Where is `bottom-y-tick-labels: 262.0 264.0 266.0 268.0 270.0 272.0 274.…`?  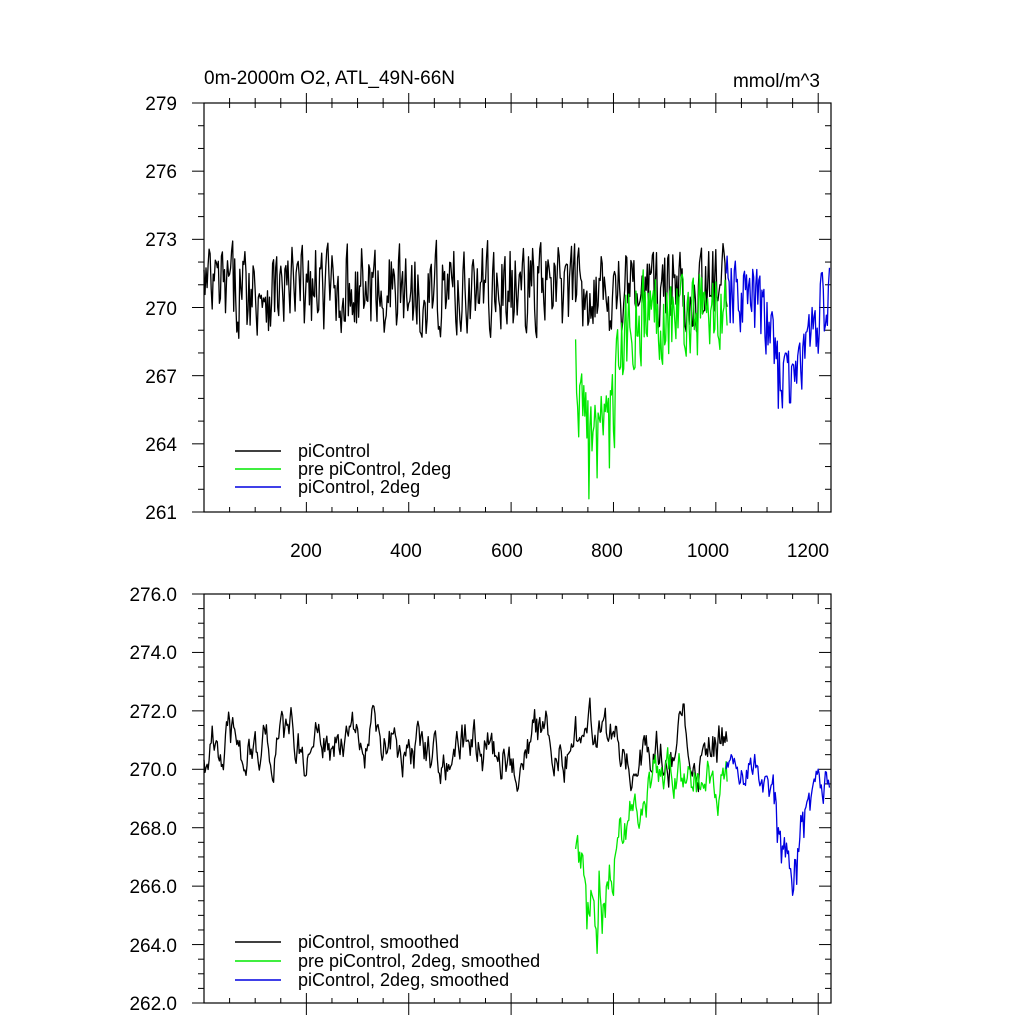 bottom-y-tick-labels: 262.0 264.0 266.0 268.0 270.0 272.0 274.… is located at coordinates (153, 800).